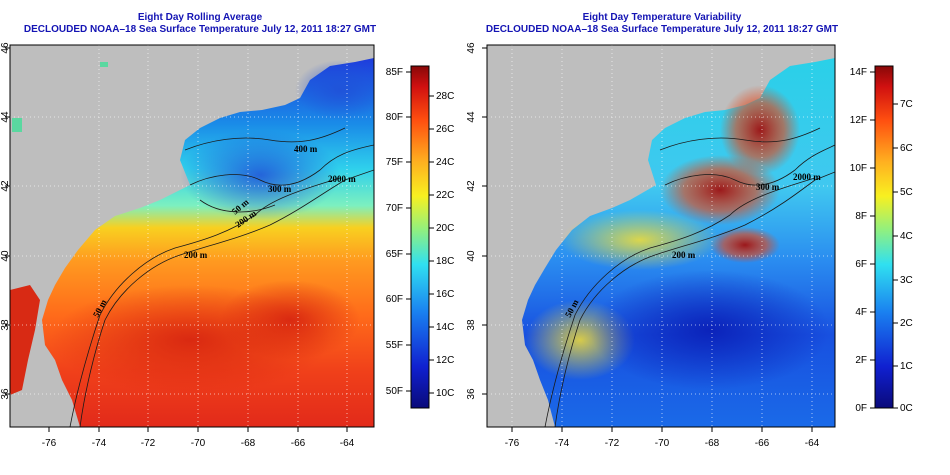 This screenshot has height=475, width=950. I want to click on right-lon-tick: -74, so click(562, 443).